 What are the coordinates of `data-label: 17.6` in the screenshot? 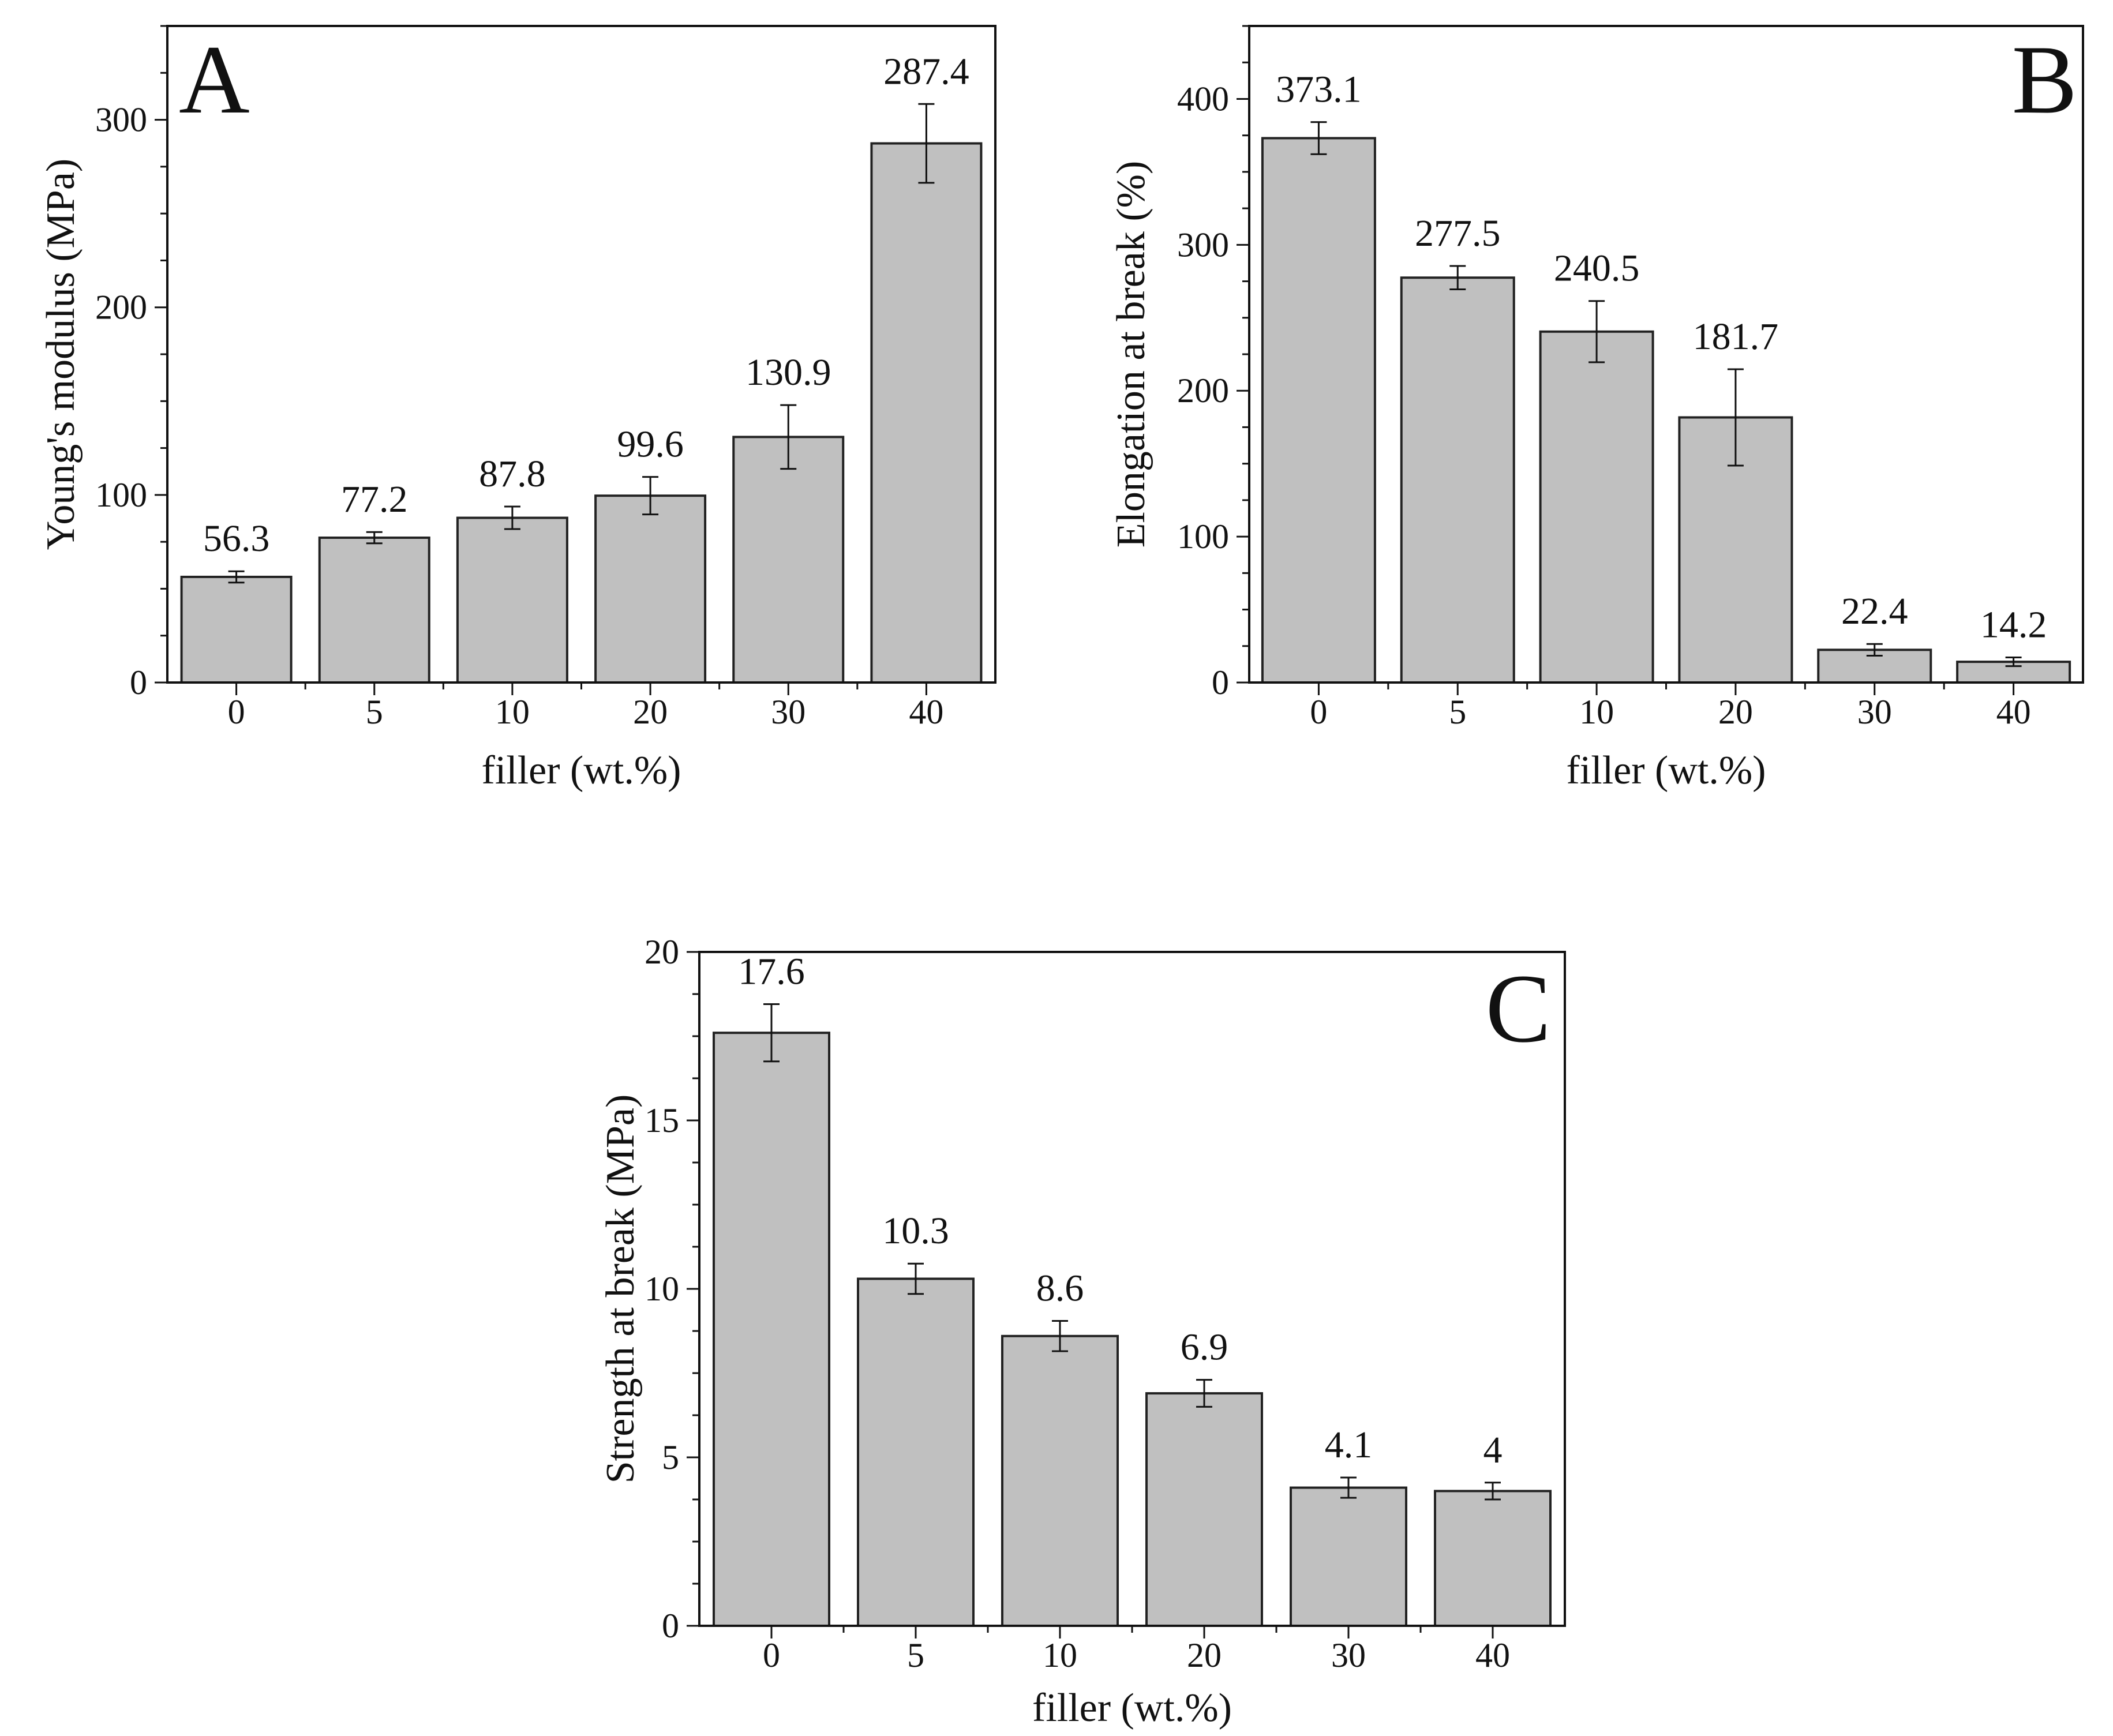 It's located at (771, 972).